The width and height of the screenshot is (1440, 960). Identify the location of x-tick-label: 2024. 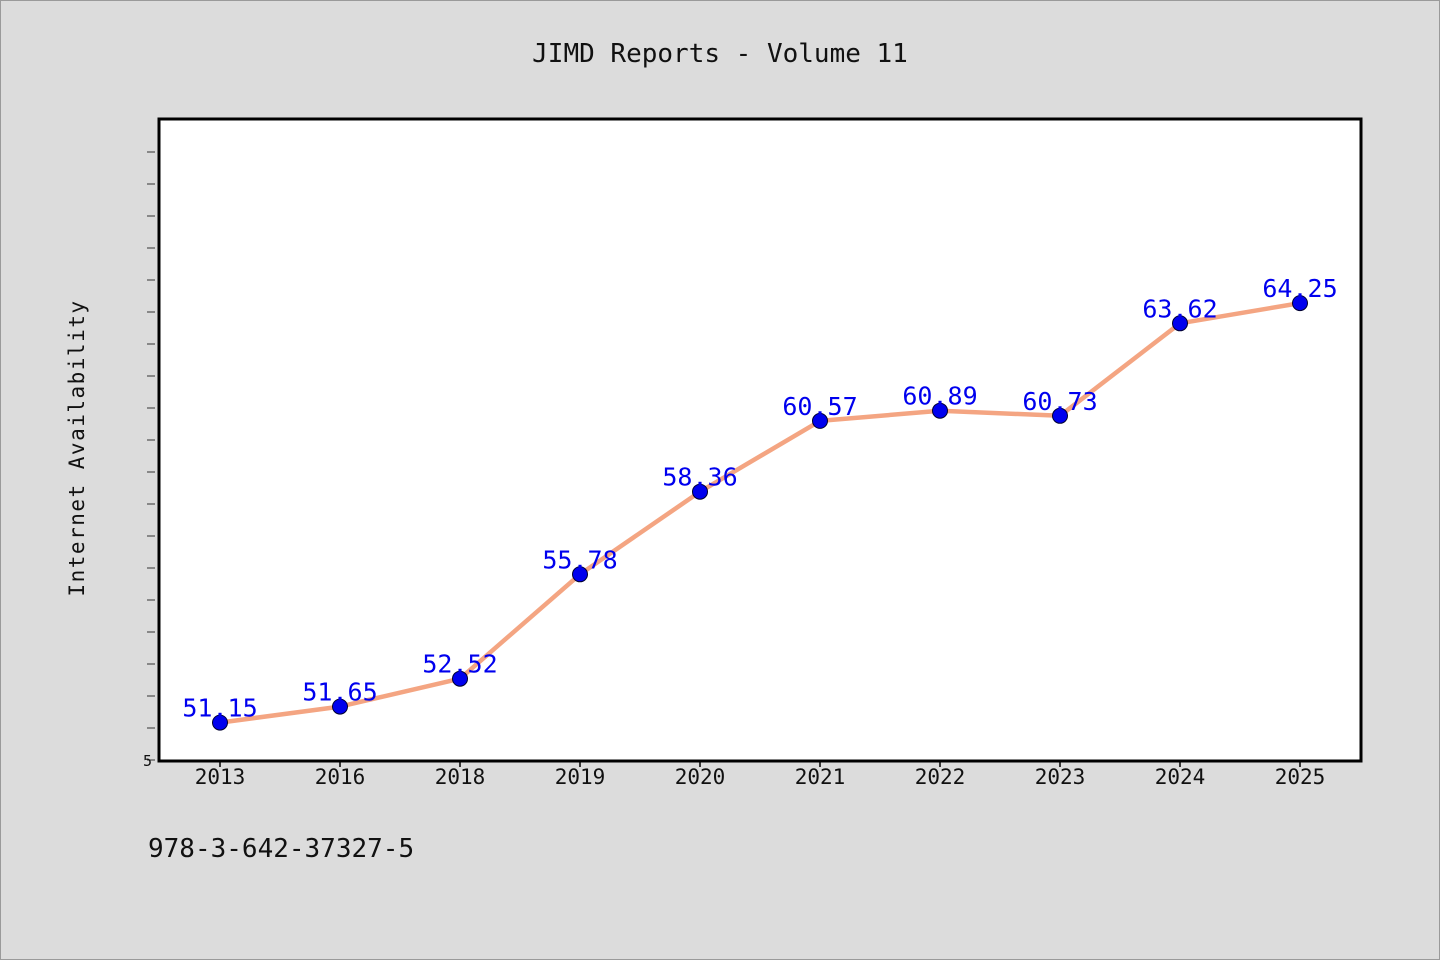
(1180, 777).